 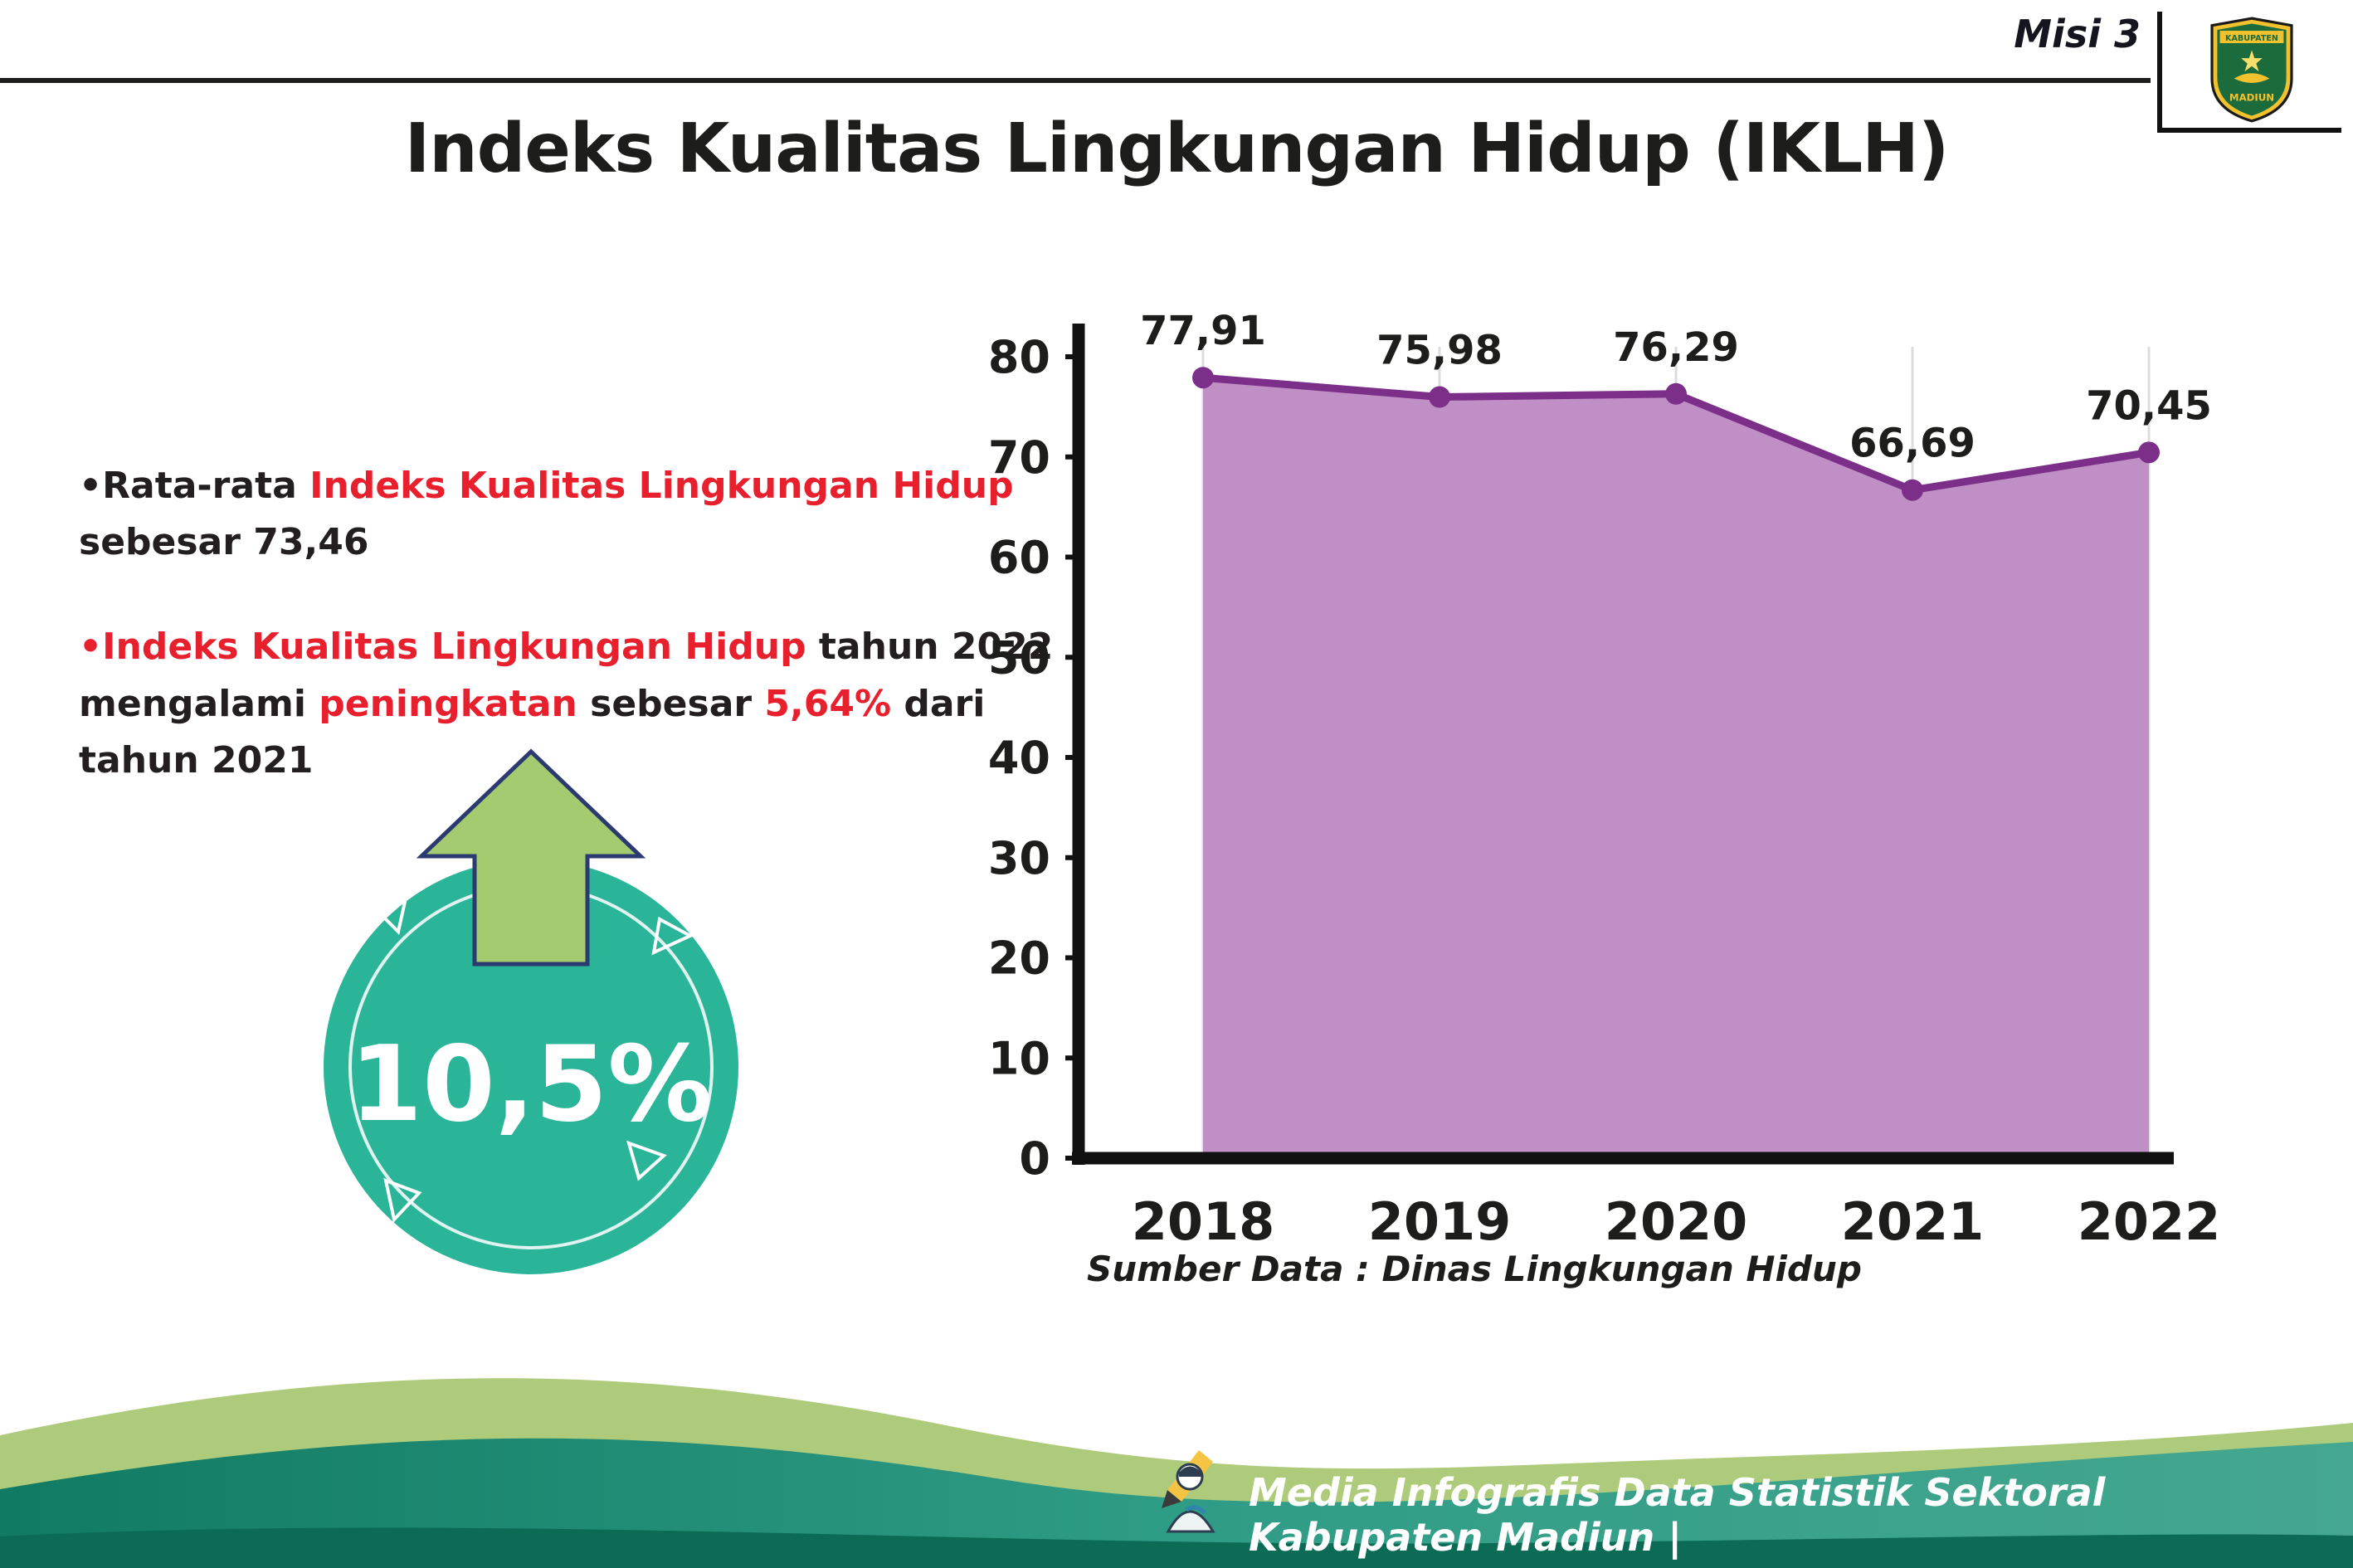 What do you see at coordinates (1203, 1221) in the screenshot?
I see `x-tick-label: 2018` at bounding box center [1203, 1221].